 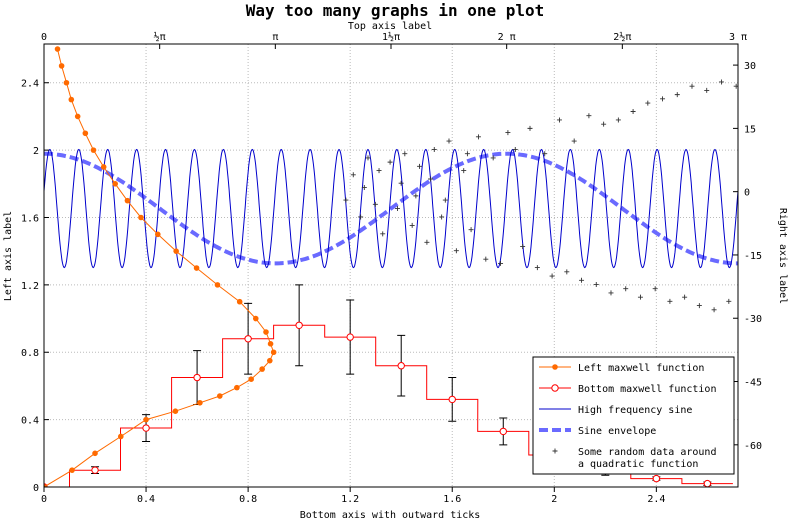 I want to click on top-tick-label-6: 3 π, so click(x=738, y=37).